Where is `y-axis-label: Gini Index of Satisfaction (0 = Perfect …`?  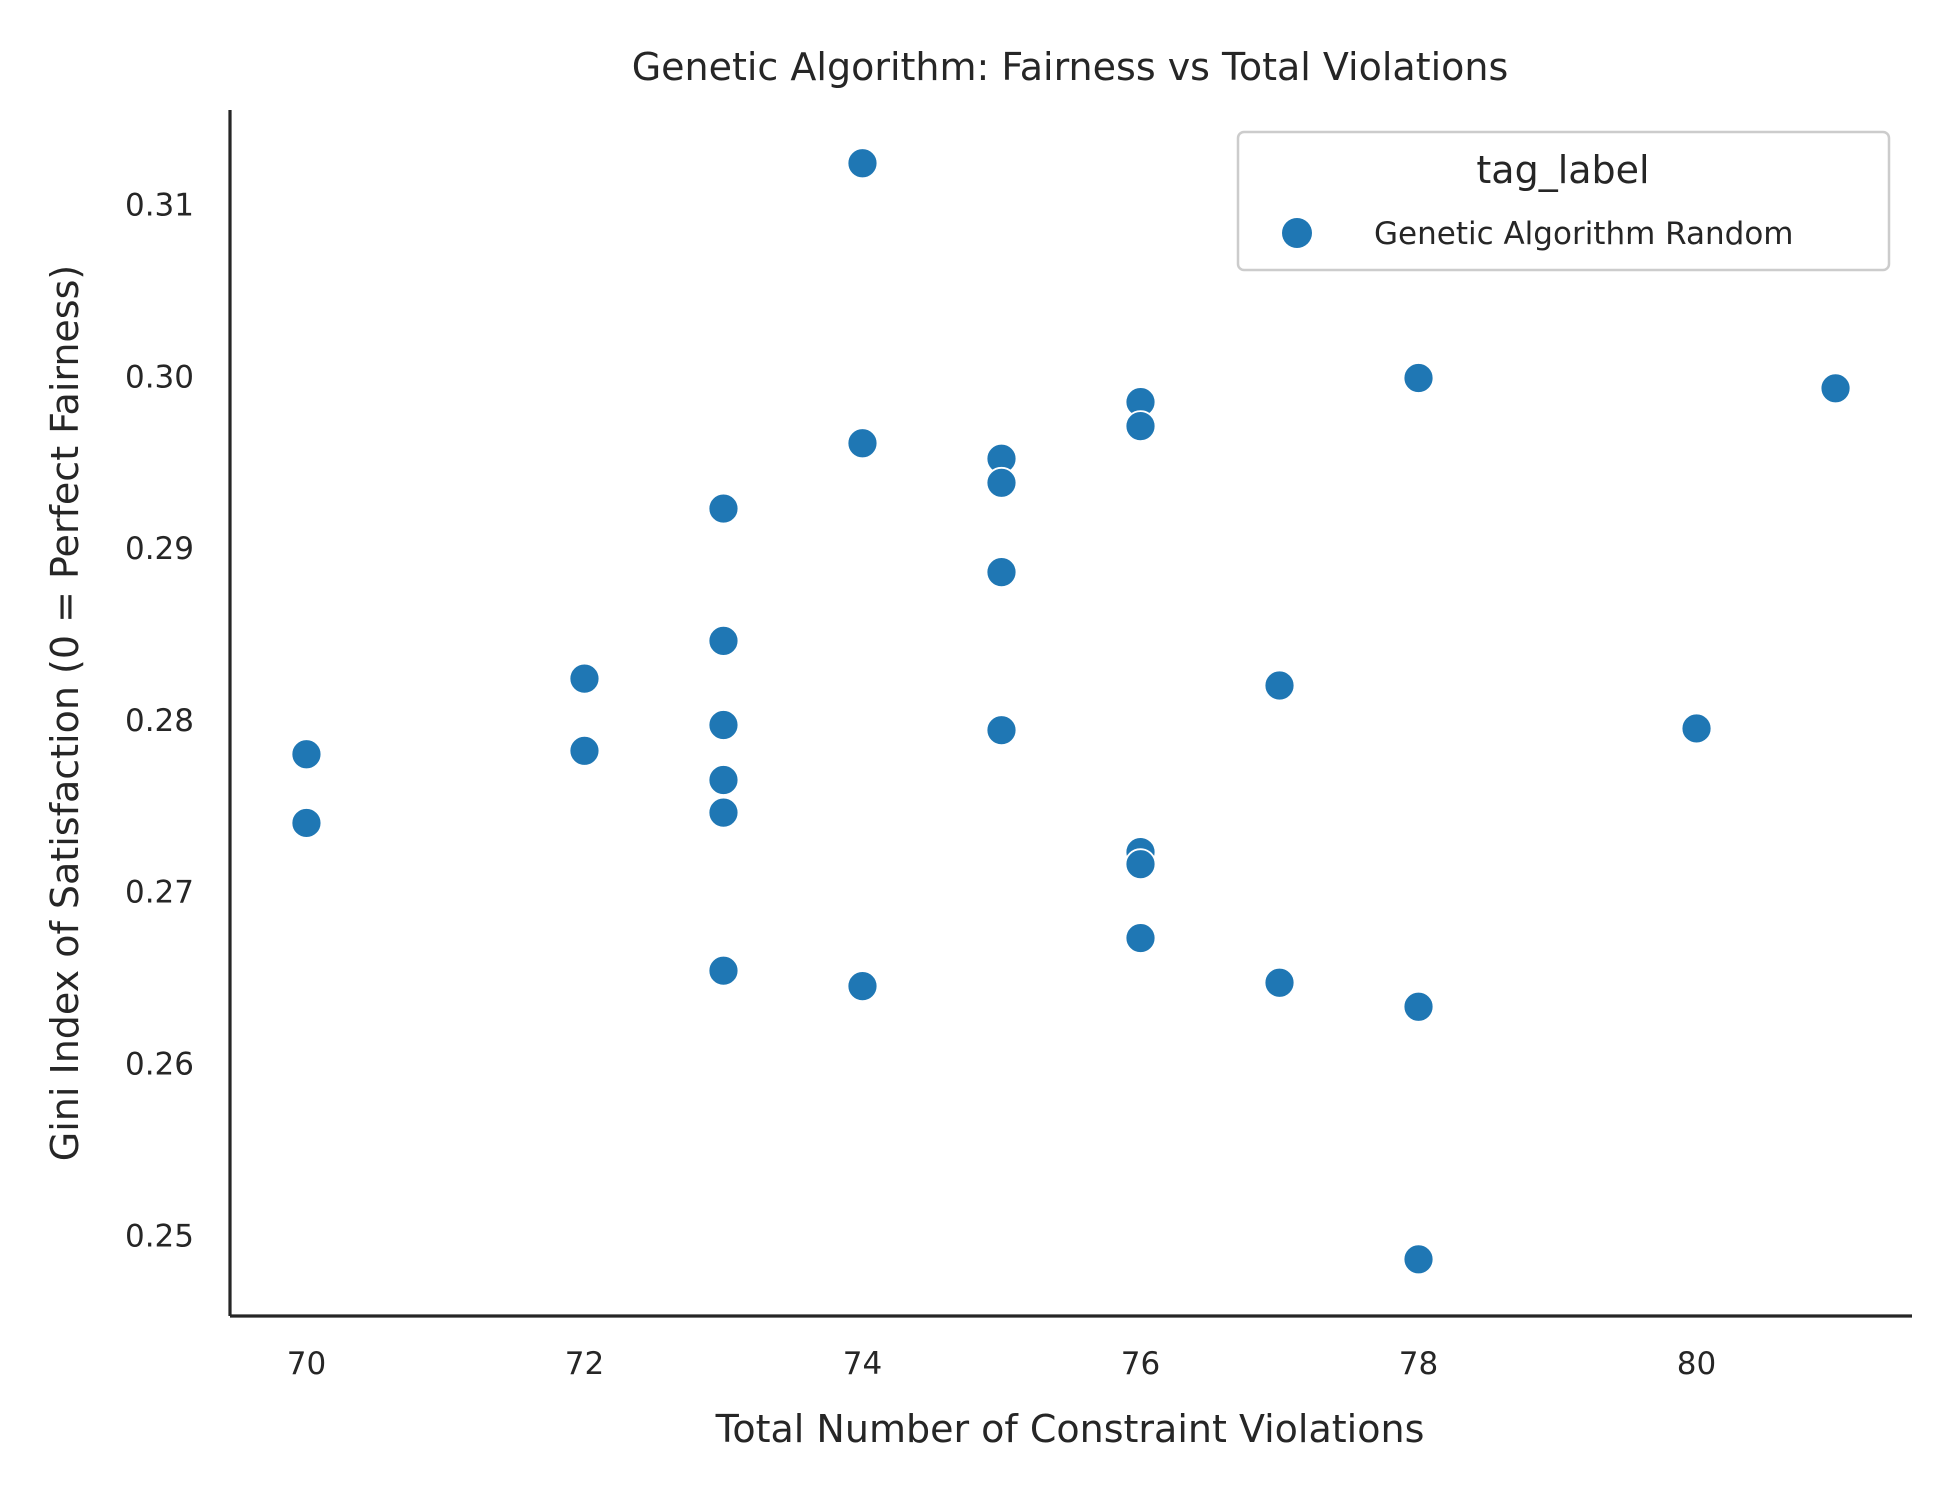 y-axis-label: Gini Index of Satisfaction (0 = Perfect … is located at coordinates (65, 713).